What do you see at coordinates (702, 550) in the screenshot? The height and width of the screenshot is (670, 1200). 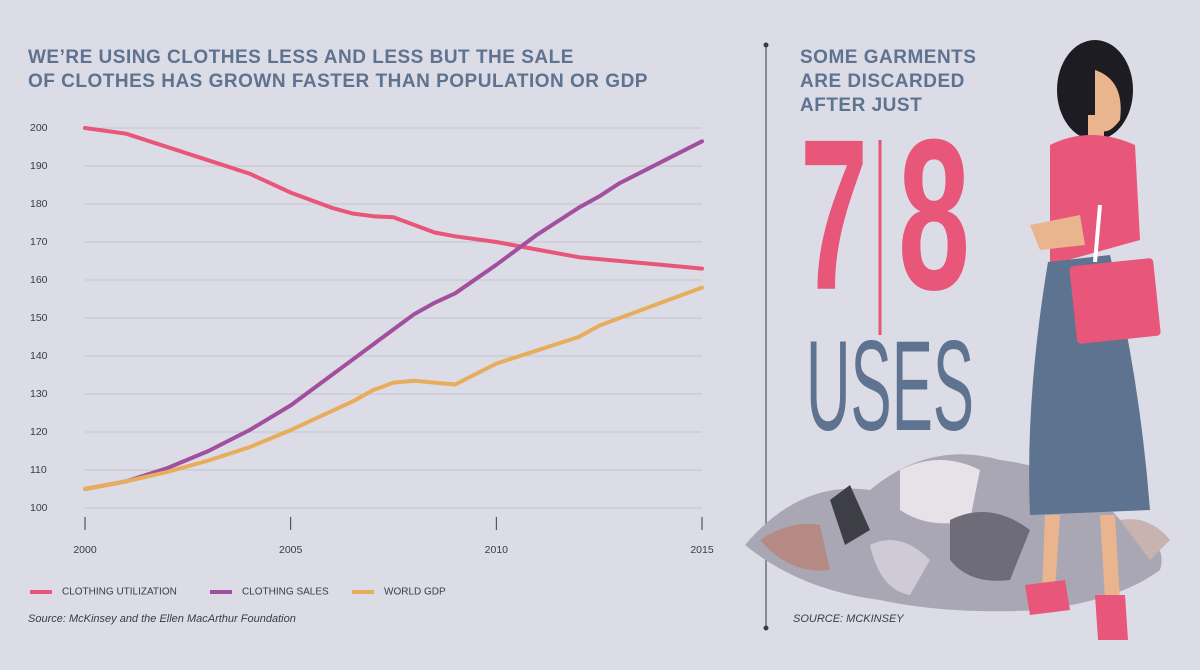 I see `x-tick-label: 2015` at bounding box center [702, 550].